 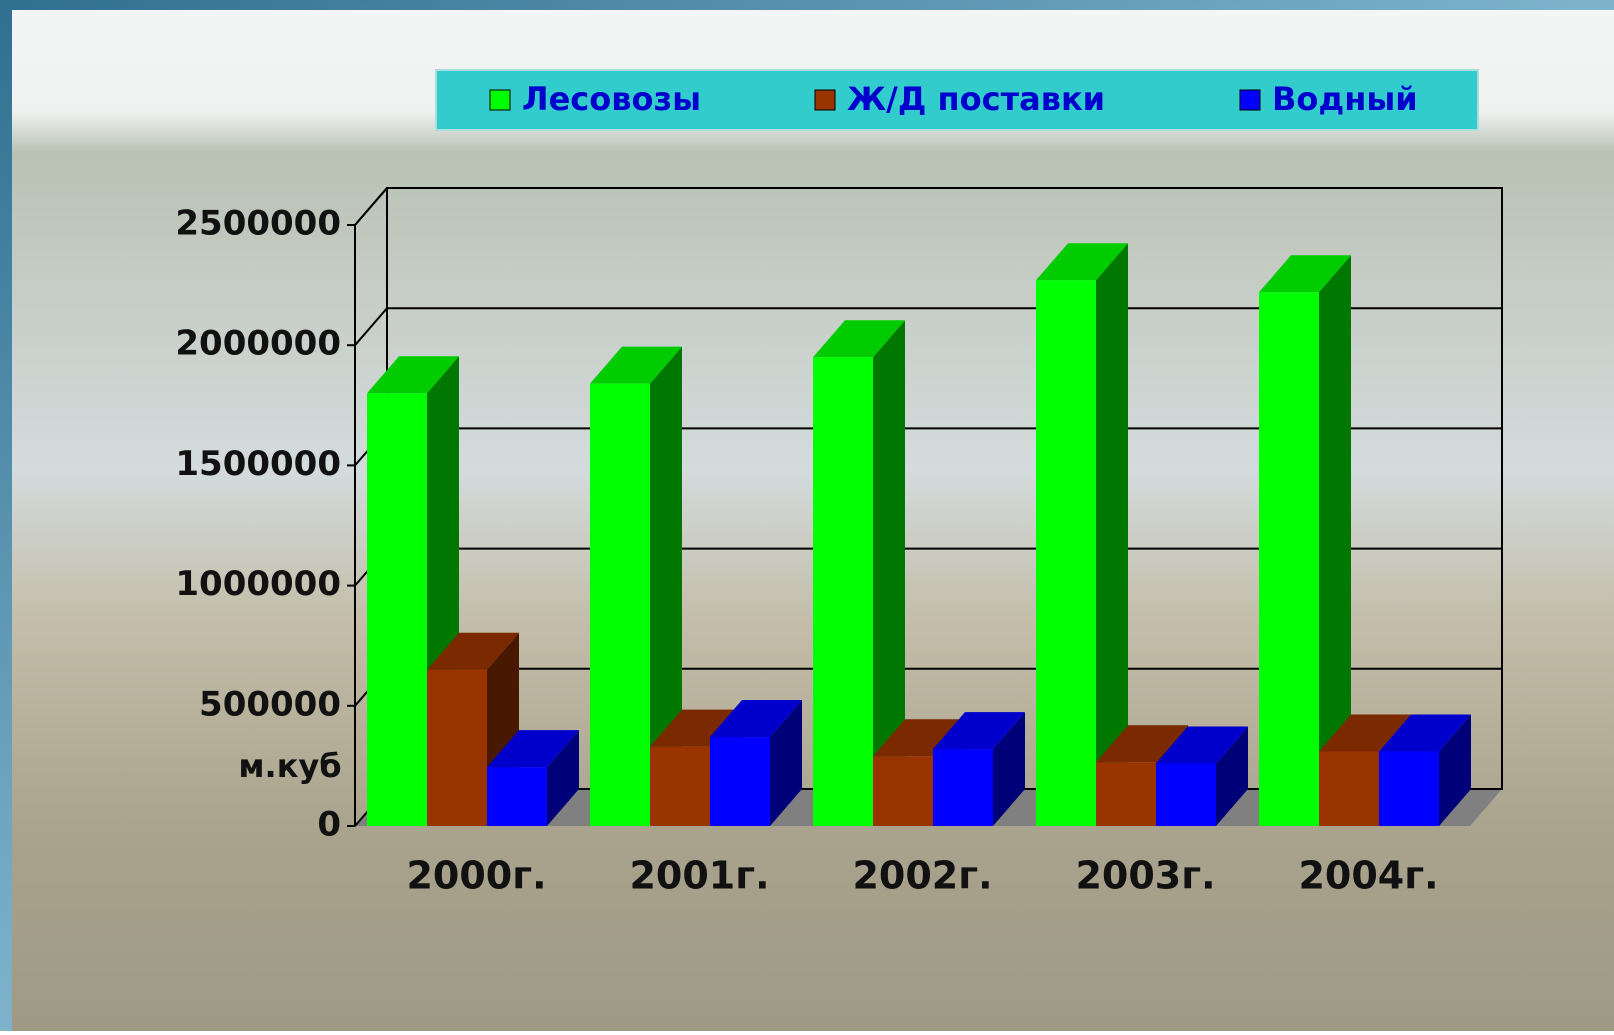 I want to click on y-tick-label: 2000000, so click(x=258, y=344).